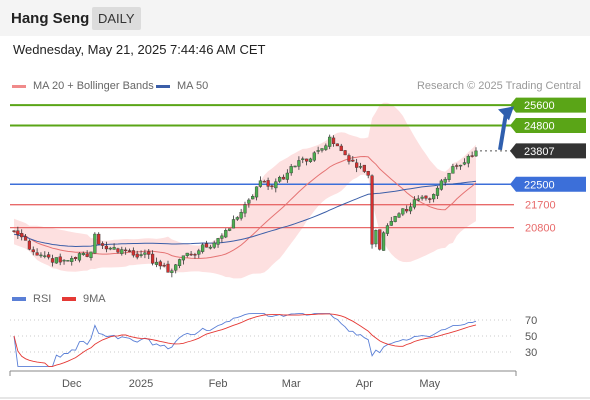 The image size is (590, 400). I want to click on x-tick-Apr: Apr, so click(364, 384).